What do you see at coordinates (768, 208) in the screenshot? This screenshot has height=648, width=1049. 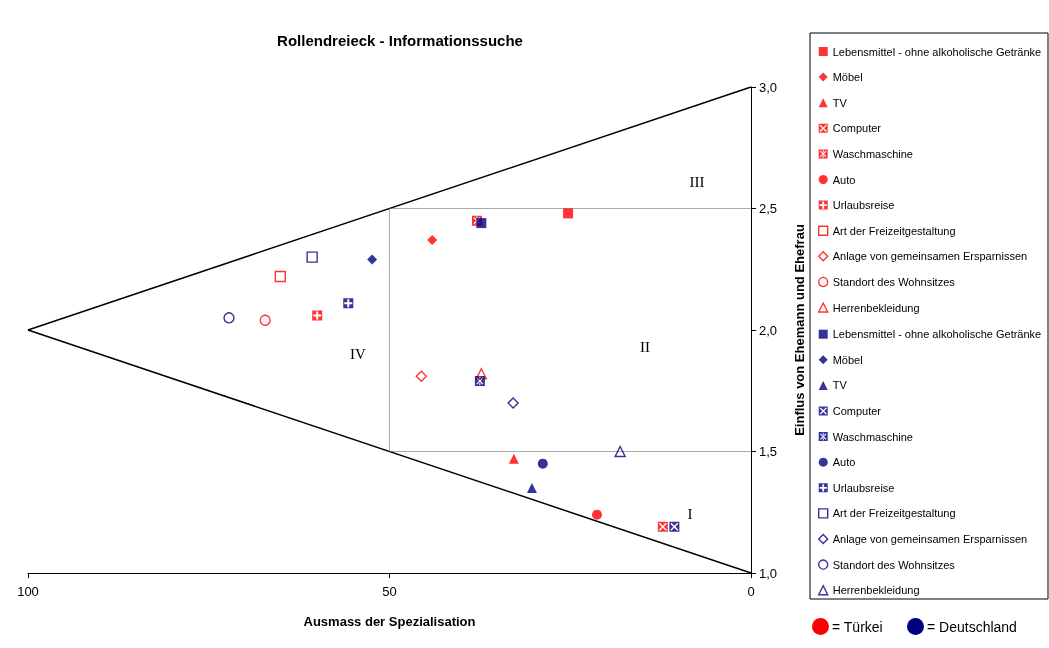 I see `y-tick-label: 2,5` at bounding box center [768, 208].